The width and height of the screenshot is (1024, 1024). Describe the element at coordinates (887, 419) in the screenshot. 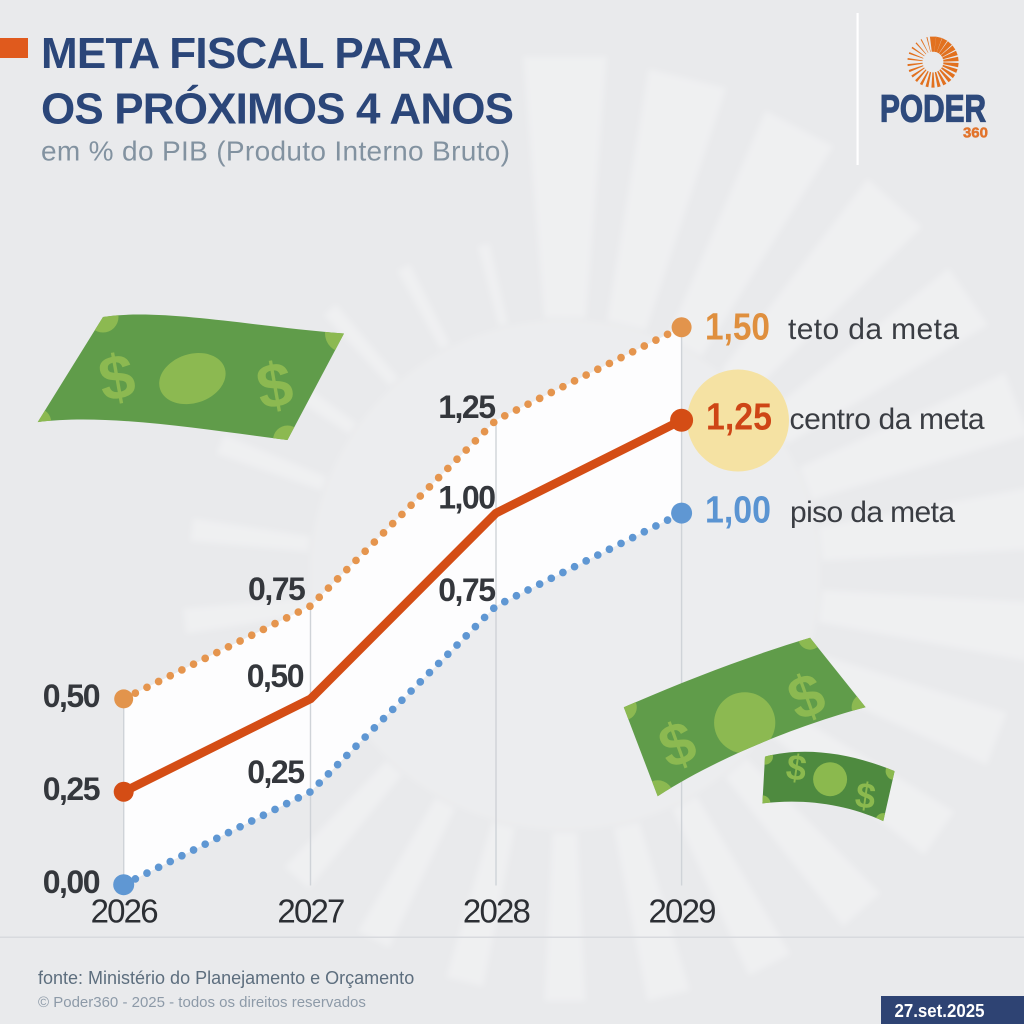

I see `svg-text: centro da meta` at that location.